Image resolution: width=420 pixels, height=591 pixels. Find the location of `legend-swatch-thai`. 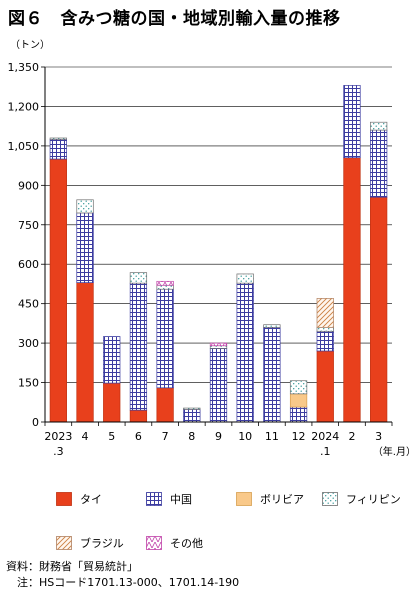

legend-swatch-thai is located at coordinates (64, 499).